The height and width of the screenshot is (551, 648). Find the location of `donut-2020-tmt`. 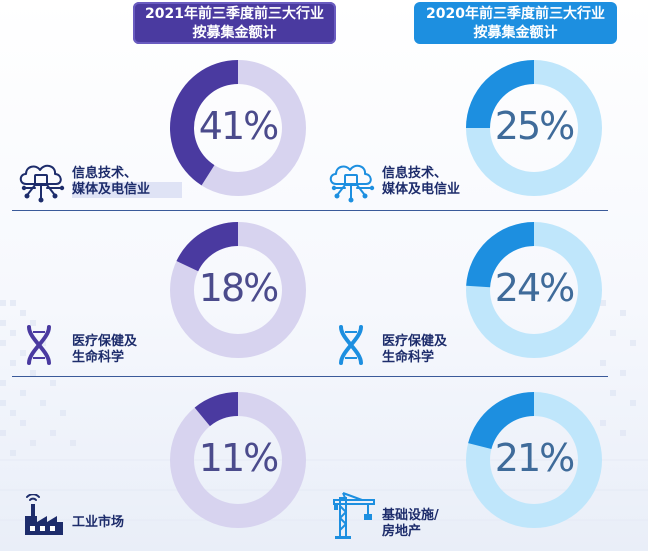

donut-2020-tmt is located at coordinates (534, 128).